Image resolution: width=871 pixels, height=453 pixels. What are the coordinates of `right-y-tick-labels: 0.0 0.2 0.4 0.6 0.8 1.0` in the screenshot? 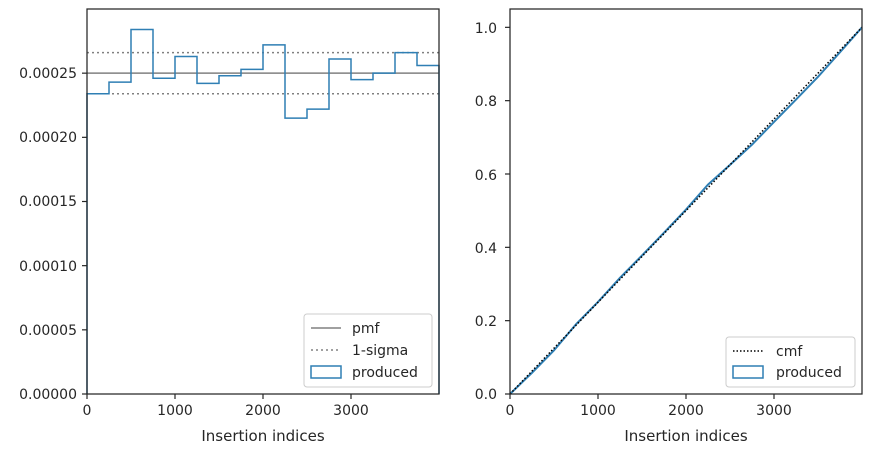 It's located at (486, 212).